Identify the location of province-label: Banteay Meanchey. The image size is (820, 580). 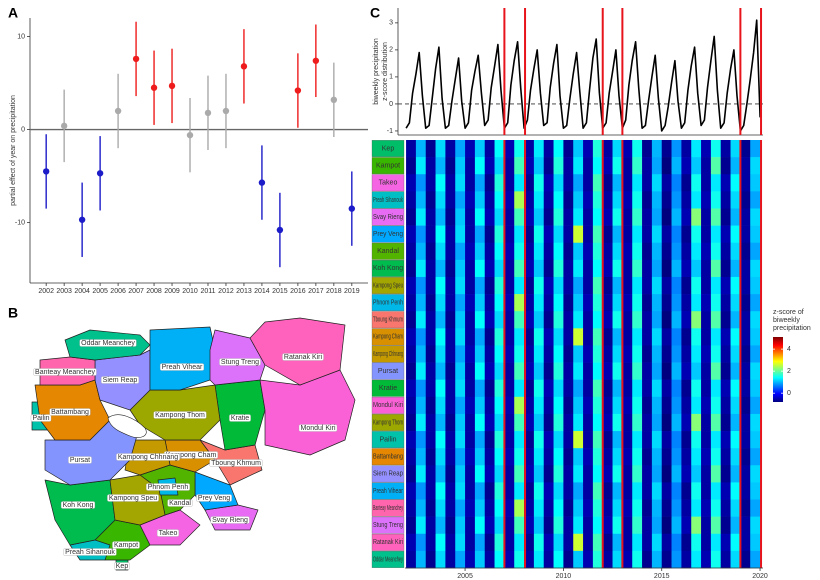
(65, 372).